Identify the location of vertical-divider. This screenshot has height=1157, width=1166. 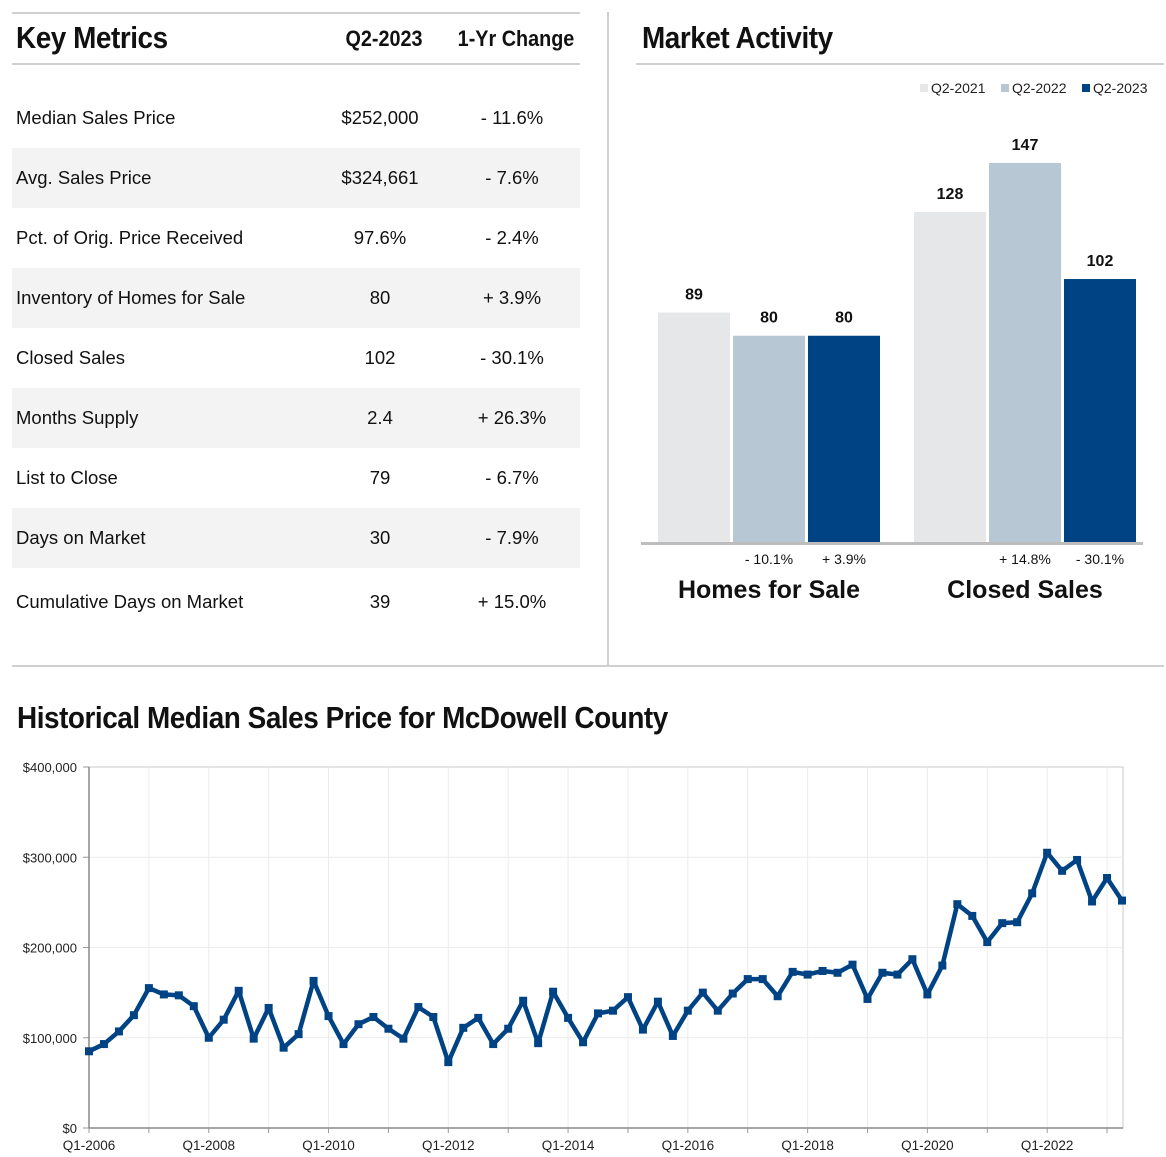
(608, 339).